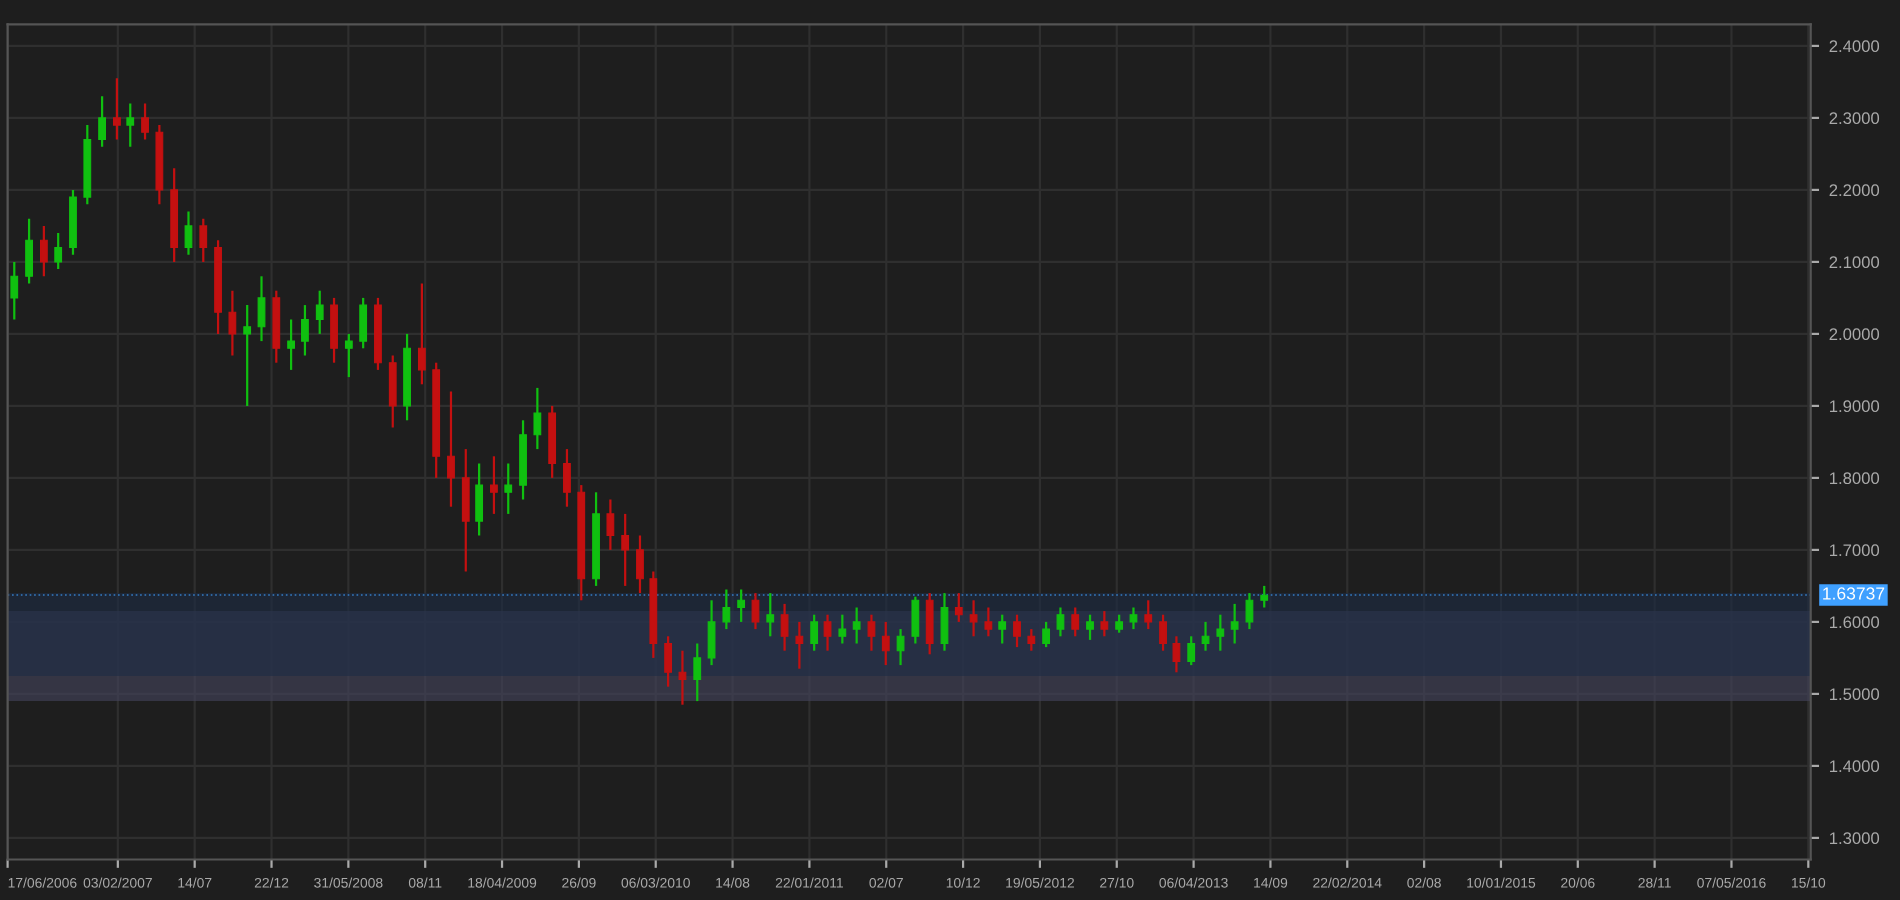 This screenshot has width=1900, height=900. Describe the element at coordinates (1855, 406) in the screenshot. I see `y-tick-label: 1.9000` at that location.